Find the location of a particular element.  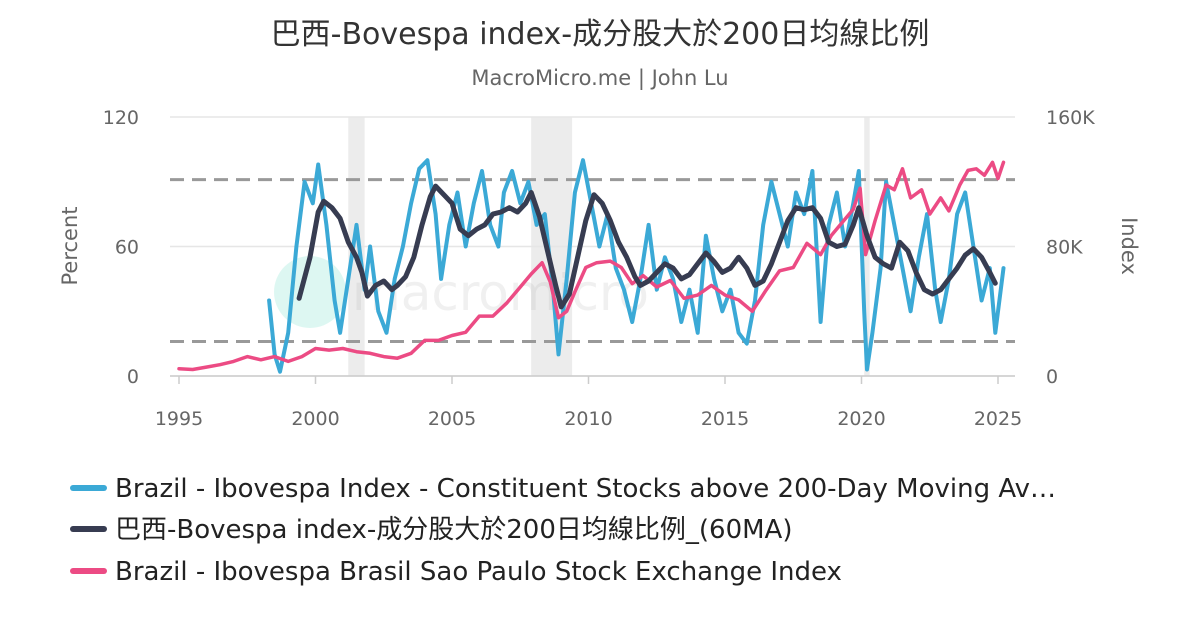

y-right-tick-label: 0 is located at coordinates (1052, 377).